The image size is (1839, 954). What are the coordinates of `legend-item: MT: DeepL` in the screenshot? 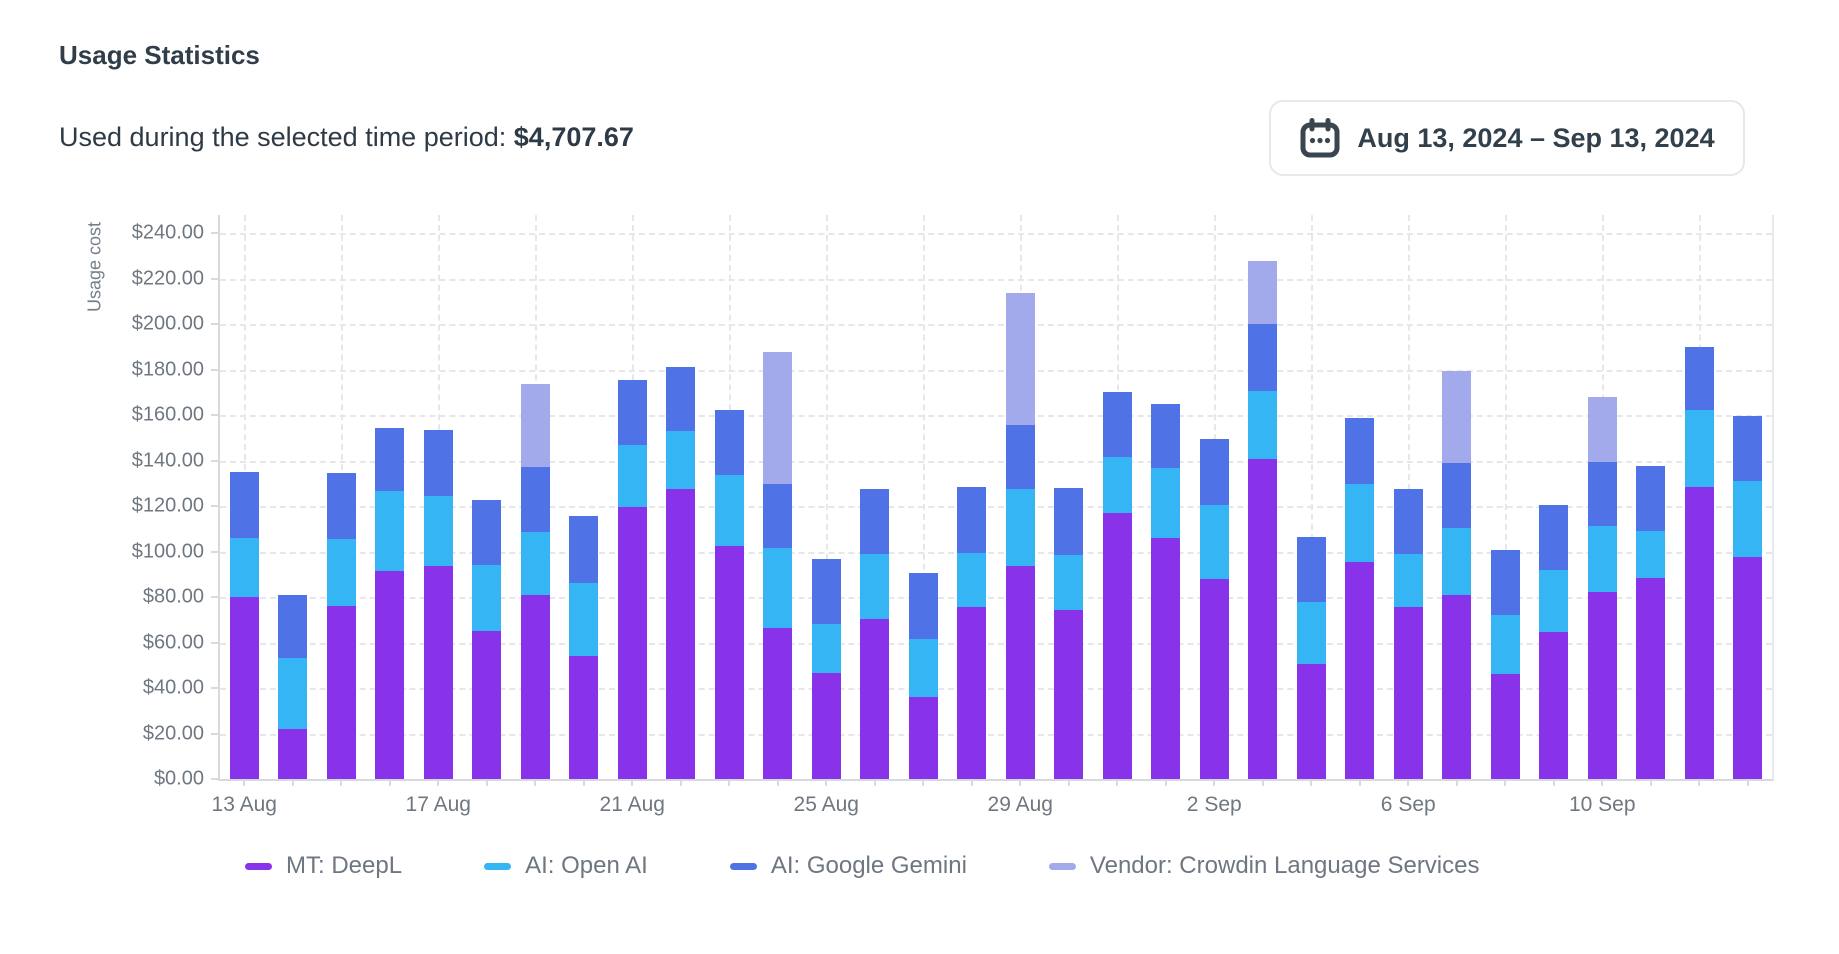 It's located at (323, 866).